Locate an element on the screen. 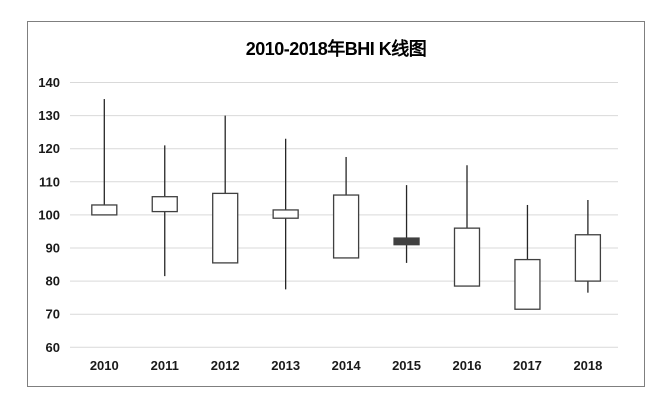 This screenshot has height=407, width=661. chart-title: 2010-2018年BHI K线图 is located at coordinates (336, 49).